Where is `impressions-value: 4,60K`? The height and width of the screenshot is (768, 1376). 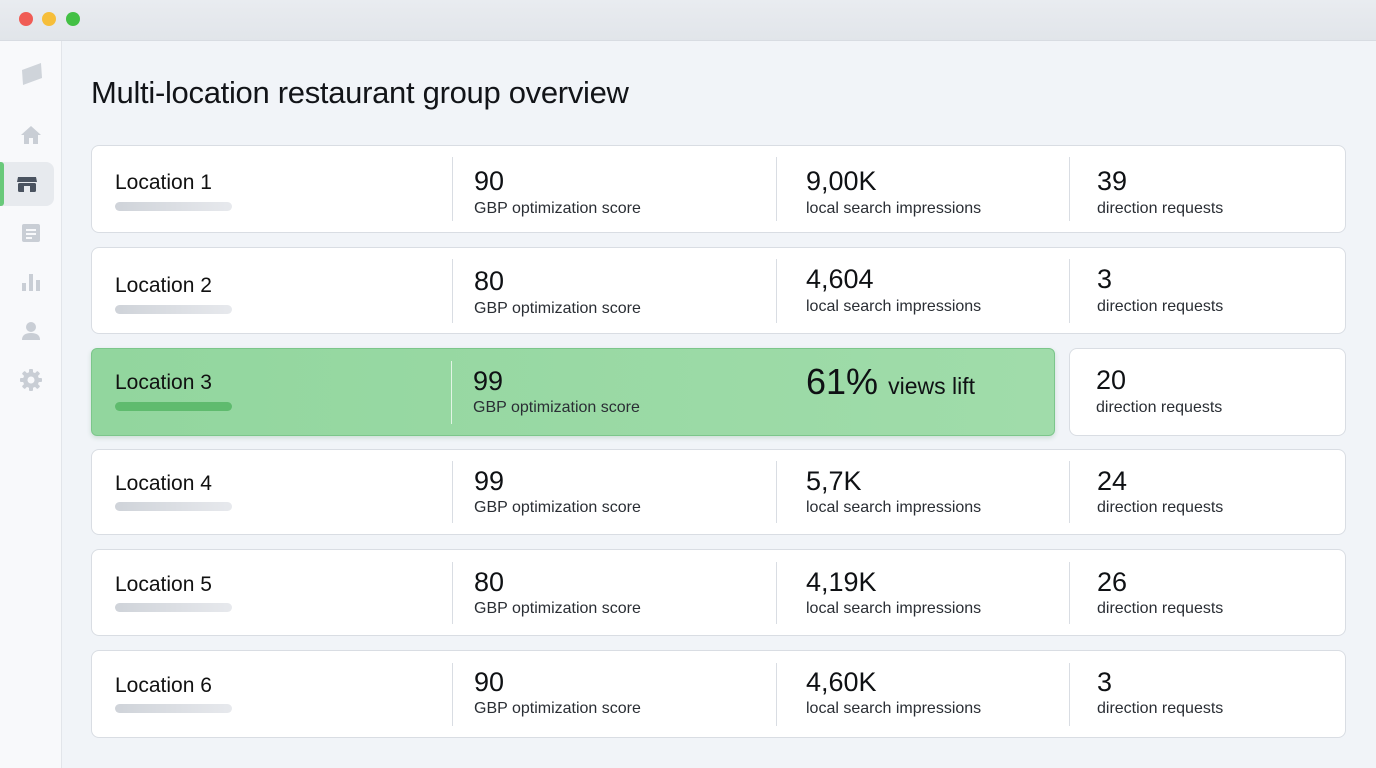 impressions-value: 4,60K is located at coordinates (841, 682).